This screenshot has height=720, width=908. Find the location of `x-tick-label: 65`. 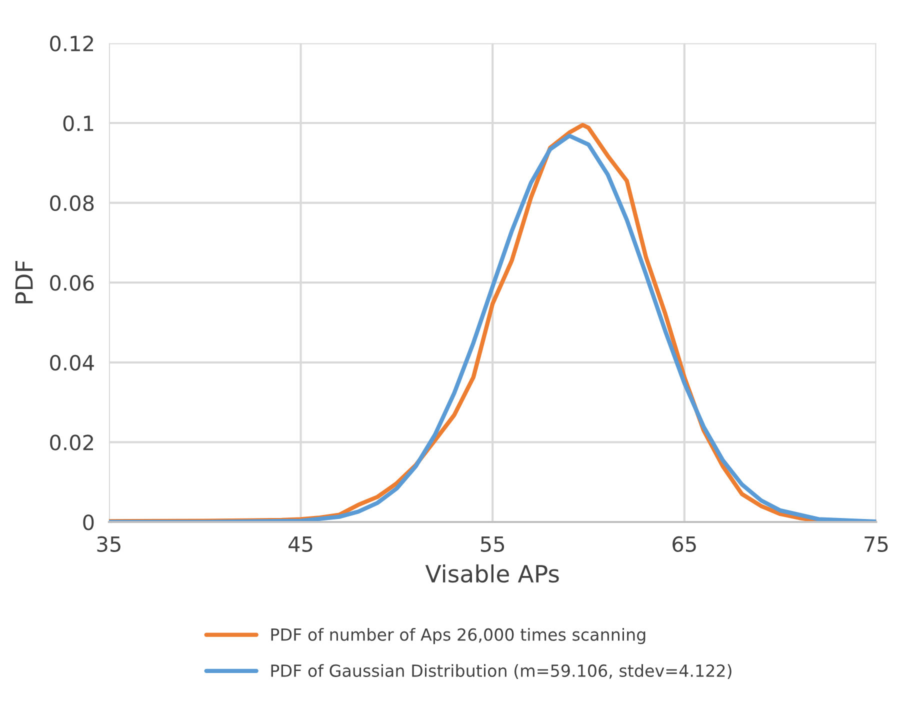

x-tick-label: 65 is located at coordinates (684, 544).